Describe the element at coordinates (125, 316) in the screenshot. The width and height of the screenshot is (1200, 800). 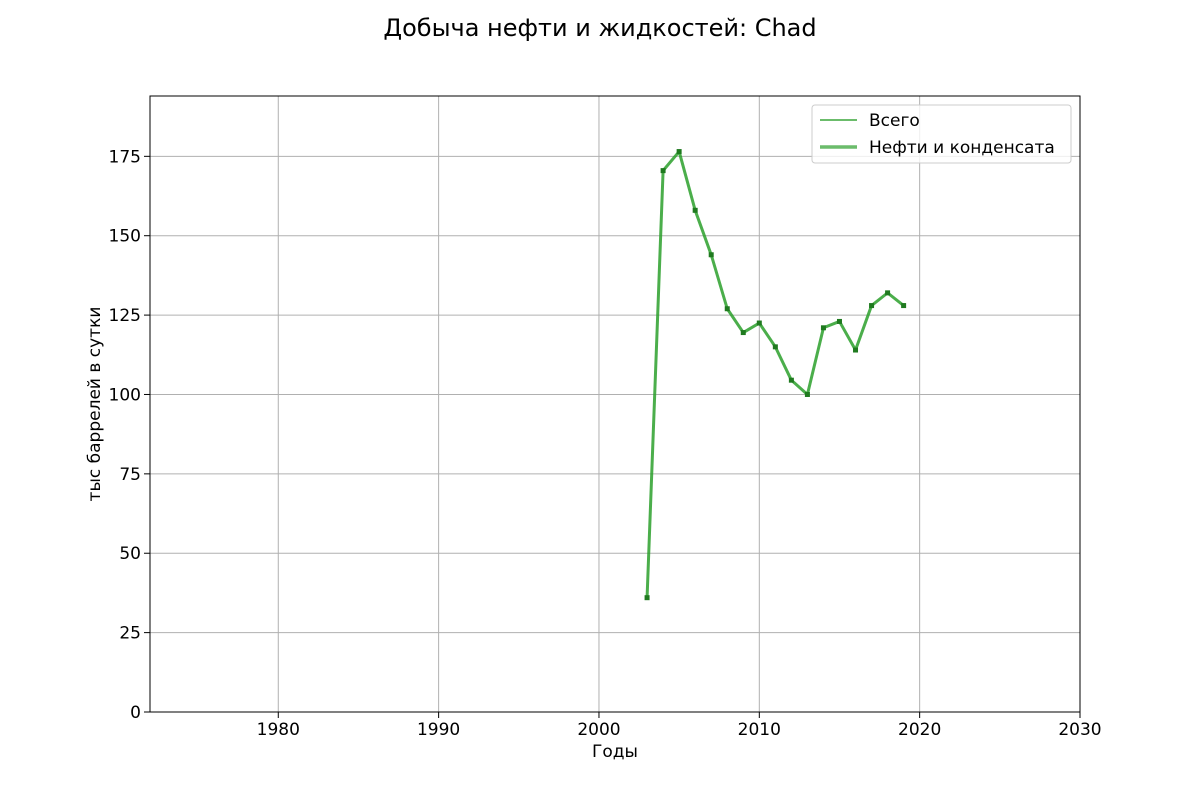
I see `y-tick-label: 125` at that location.